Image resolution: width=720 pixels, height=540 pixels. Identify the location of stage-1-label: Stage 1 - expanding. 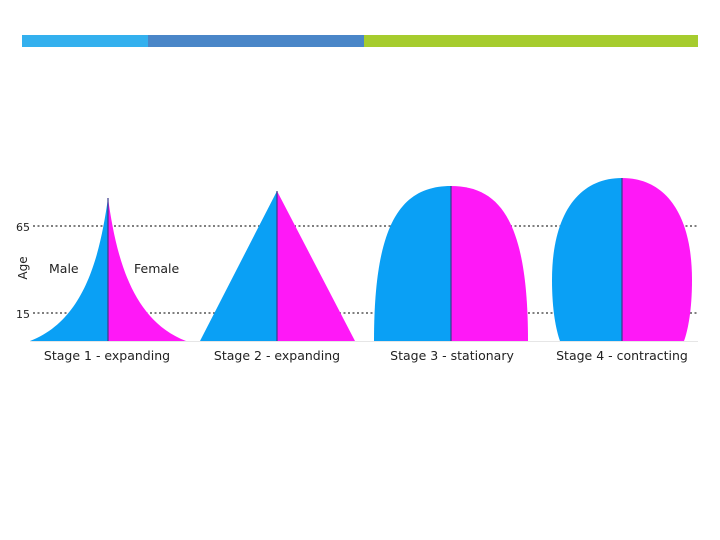
(107, 355).